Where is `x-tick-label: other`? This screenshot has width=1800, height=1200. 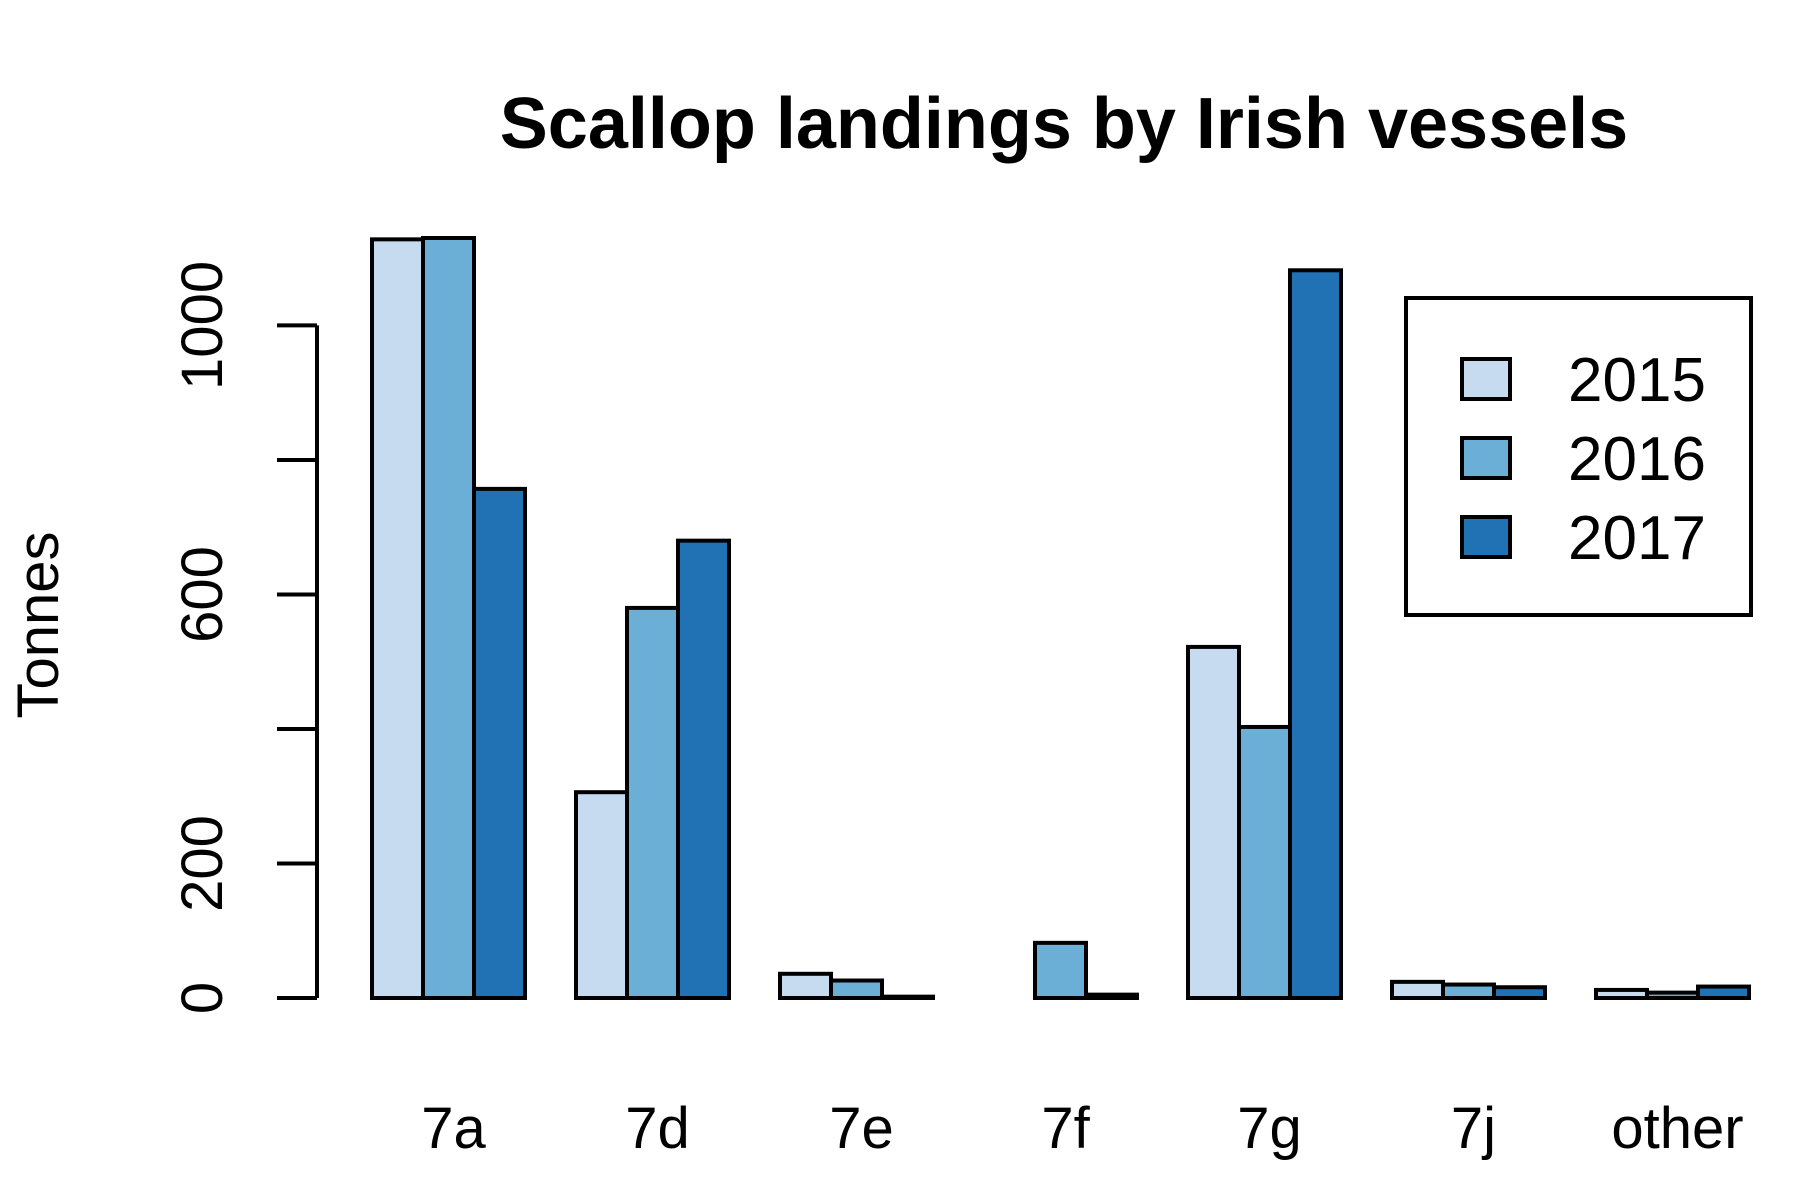
x-tick-label: other is located at coordinates (1677, 1128).